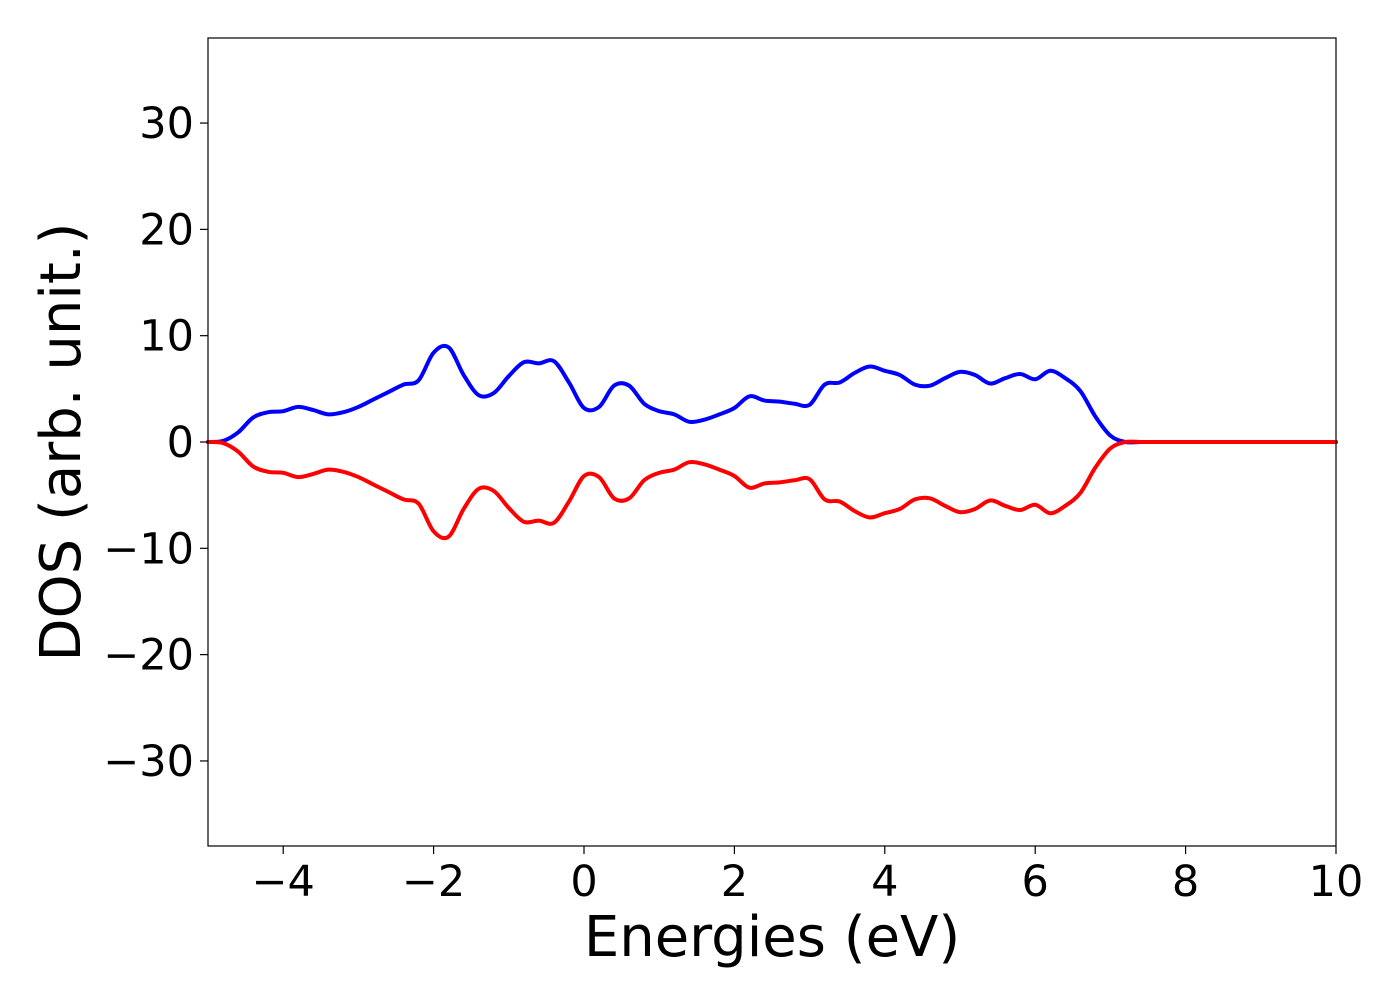  Describe the element at coordinates (772, 490) in the screenshot. I see `series-line-spin-down` at that location.